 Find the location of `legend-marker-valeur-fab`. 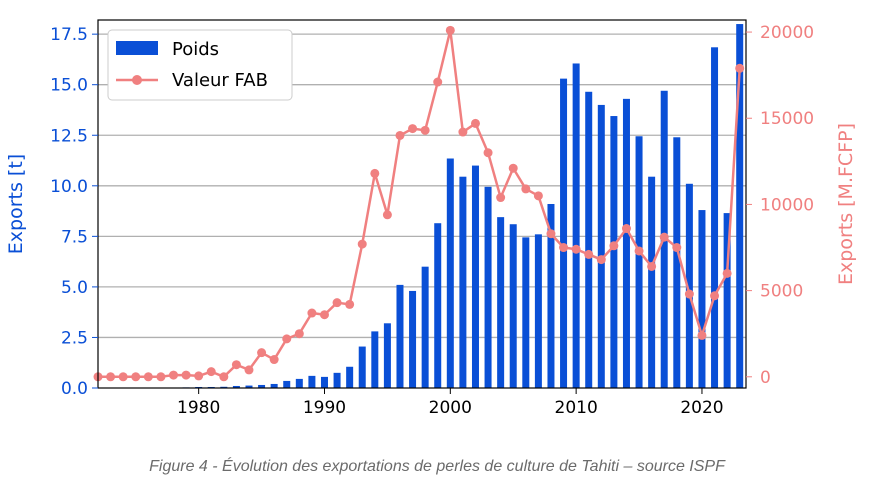

legend-marker-valeur-fab is located at coordinates (137, 80).